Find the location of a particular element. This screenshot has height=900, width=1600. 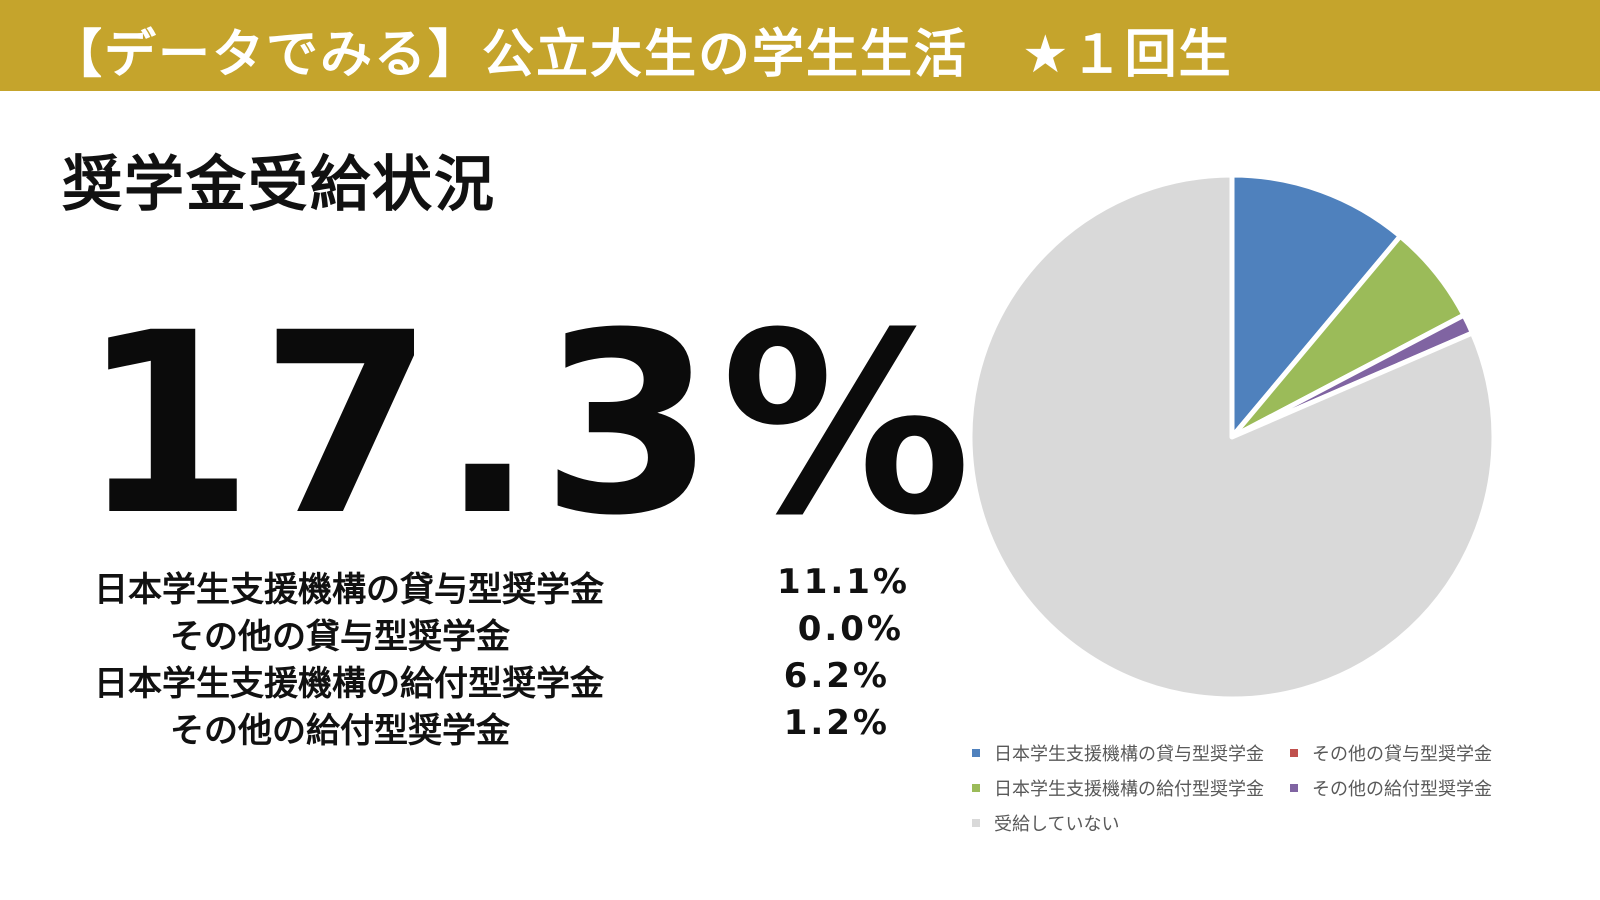

breakdown-row: その他の給付型奨学金 1.2% is located at coordinates (500, 727).